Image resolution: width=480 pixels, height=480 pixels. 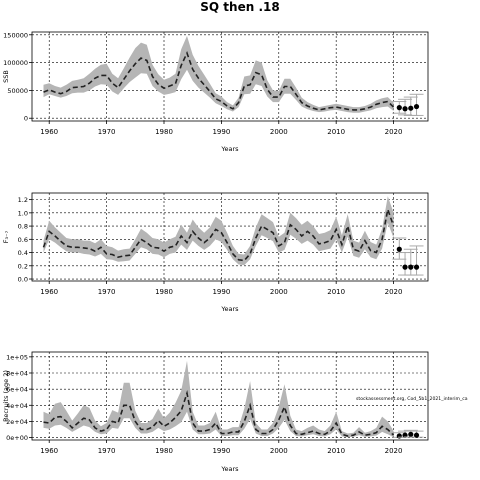 What do you see at coordinates (17, 91) in the screenshot?
I see `y-tick-label: 50000` at bounding box center [17, 91].